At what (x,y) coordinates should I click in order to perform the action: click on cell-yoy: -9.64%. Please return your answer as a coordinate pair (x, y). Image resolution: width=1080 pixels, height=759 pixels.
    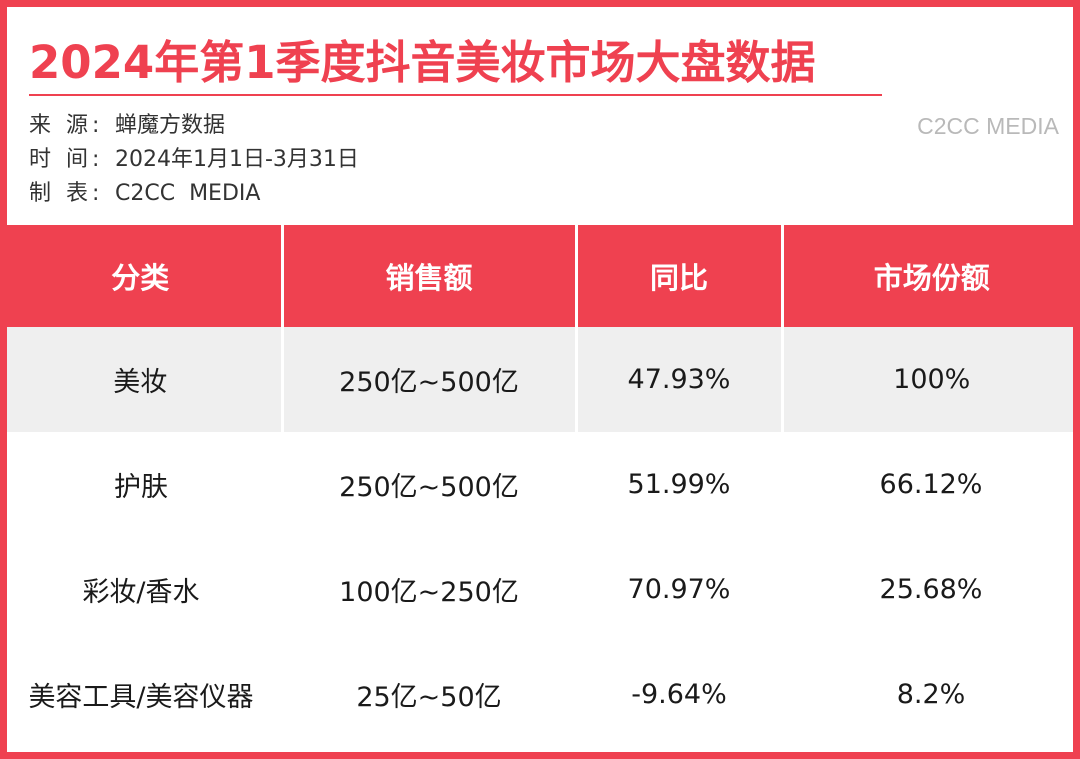
    Looking at the image, I should click on (679, 694).